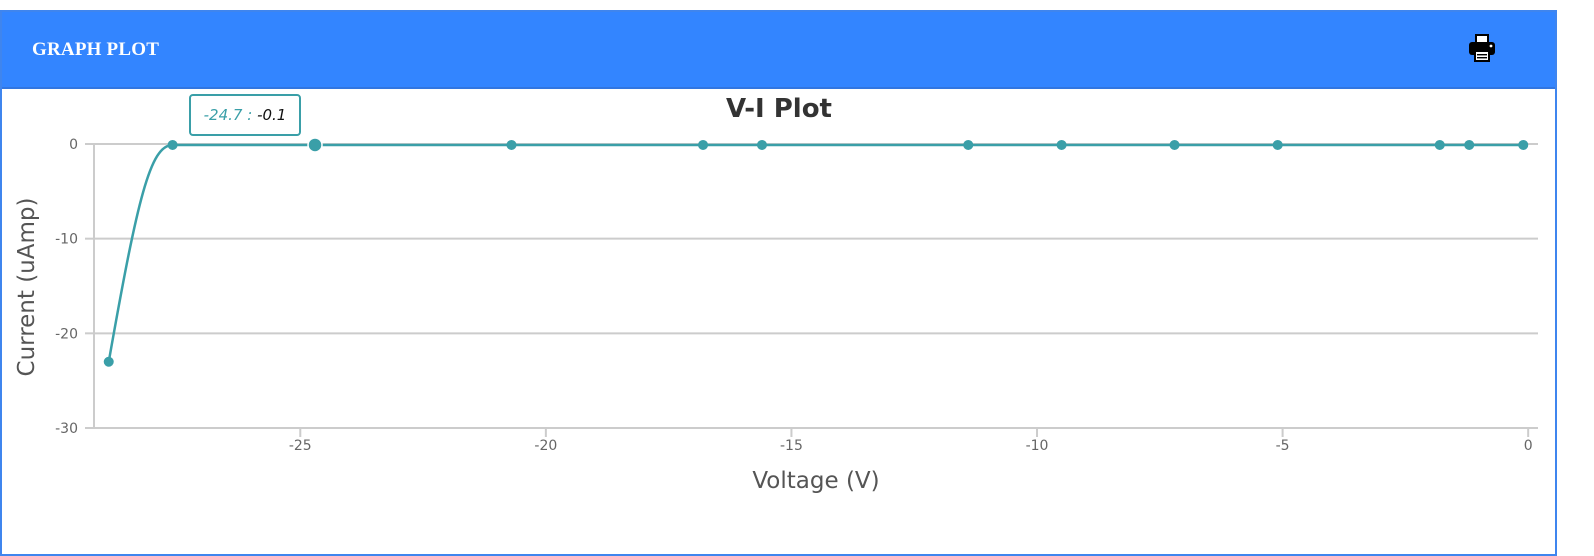 The height and width of the screenshot is (556, 1594). Describe the element at coordinates (545, 446) in the screenshot. I see `x-tick-label: -20` at that location.